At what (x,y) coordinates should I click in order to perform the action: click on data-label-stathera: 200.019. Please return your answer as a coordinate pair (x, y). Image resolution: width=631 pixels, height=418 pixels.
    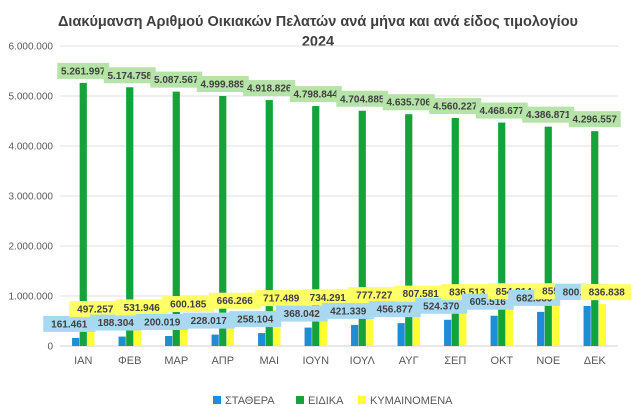
    Looking at the image, I should click on (162, 322).